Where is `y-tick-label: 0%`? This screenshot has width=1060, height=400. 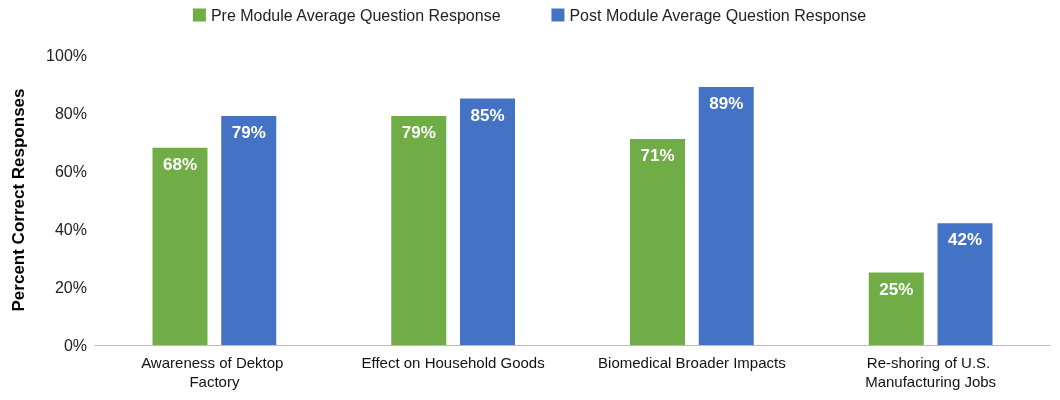
y-tick-label: 0% is located at coordinates (75, 345).